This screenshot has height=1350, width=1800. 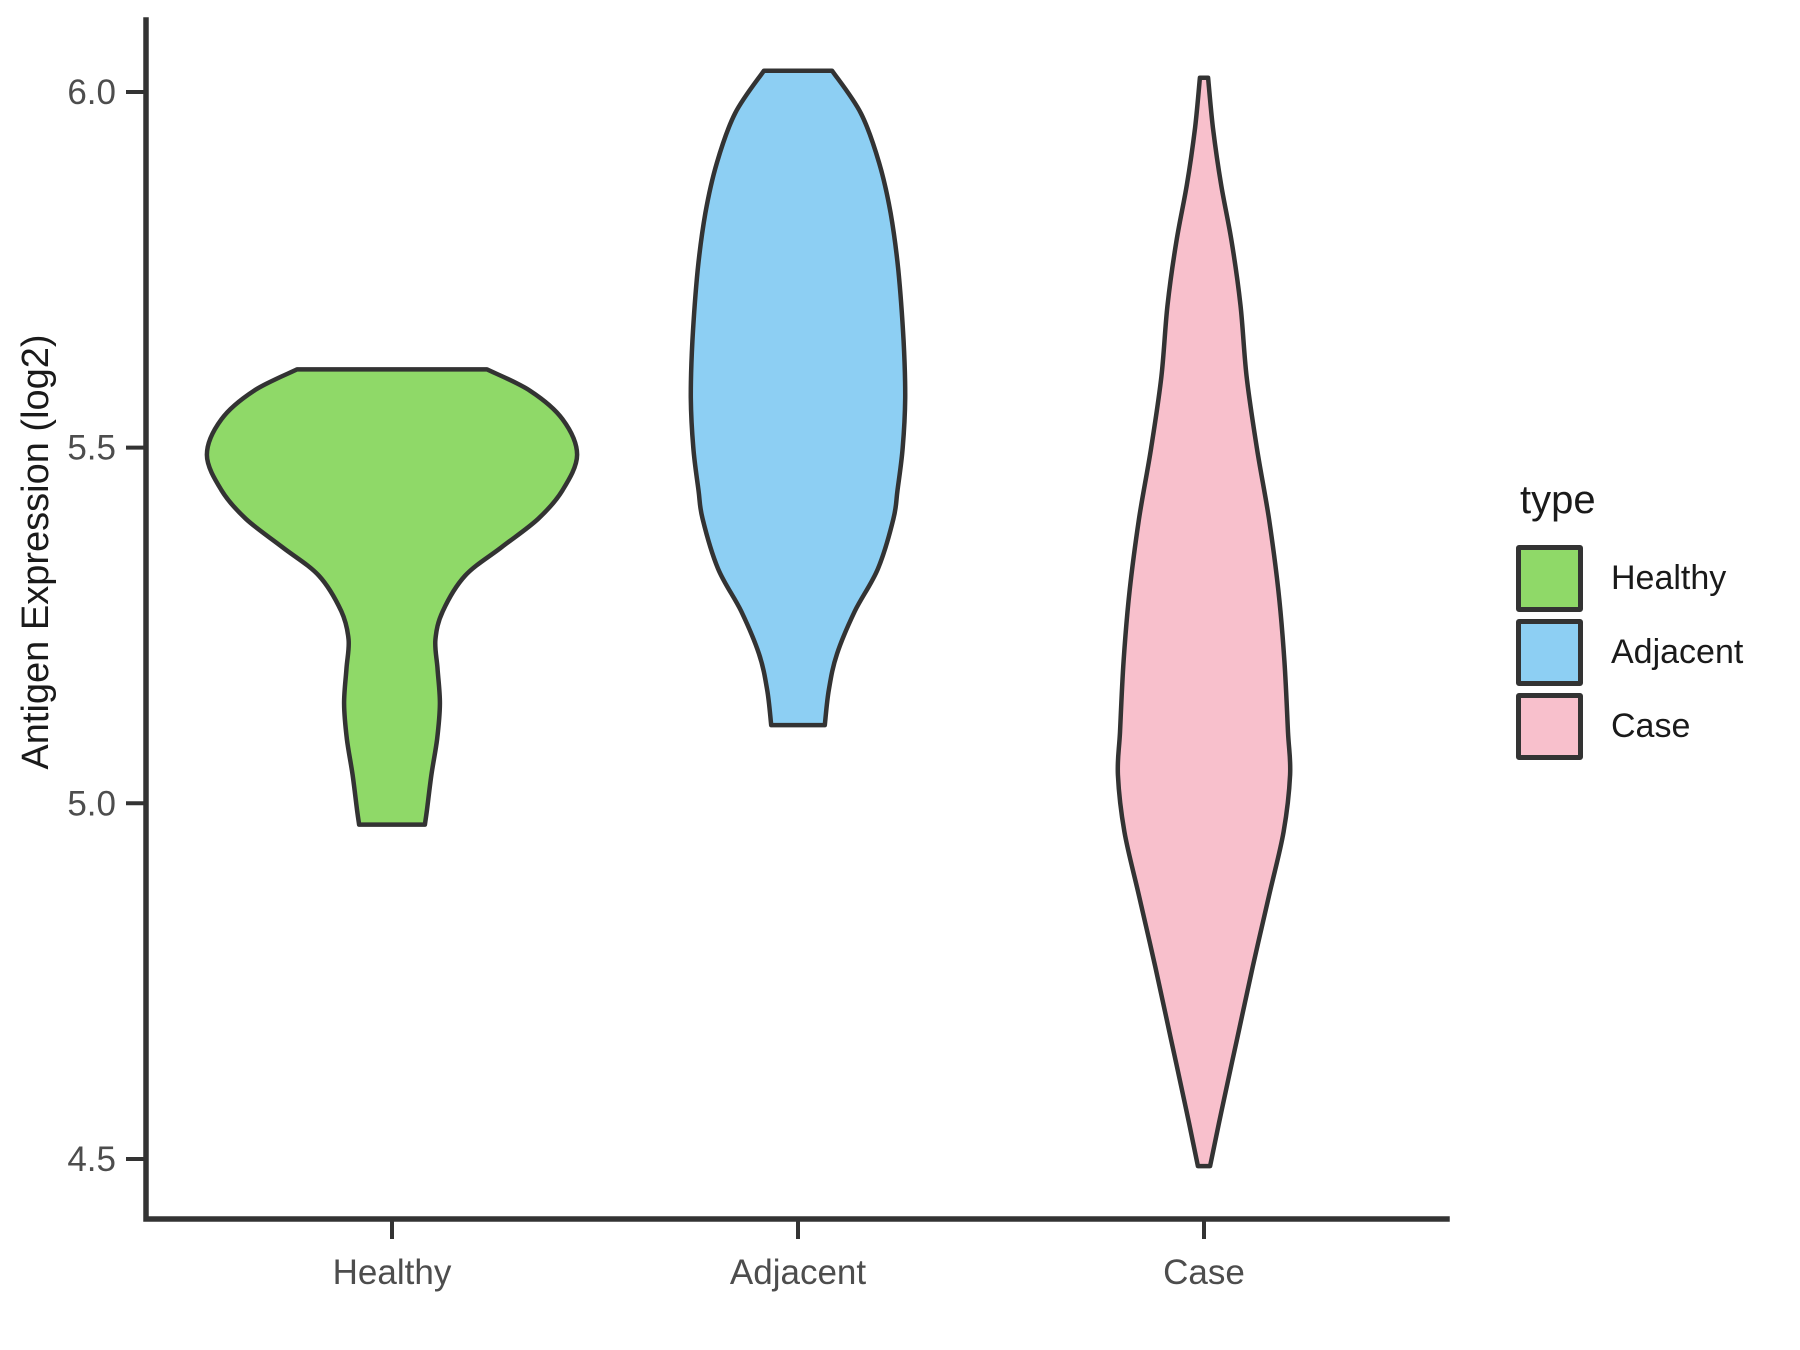 I want to click on legend-label-case: Case, so click(x=1651, y=726).